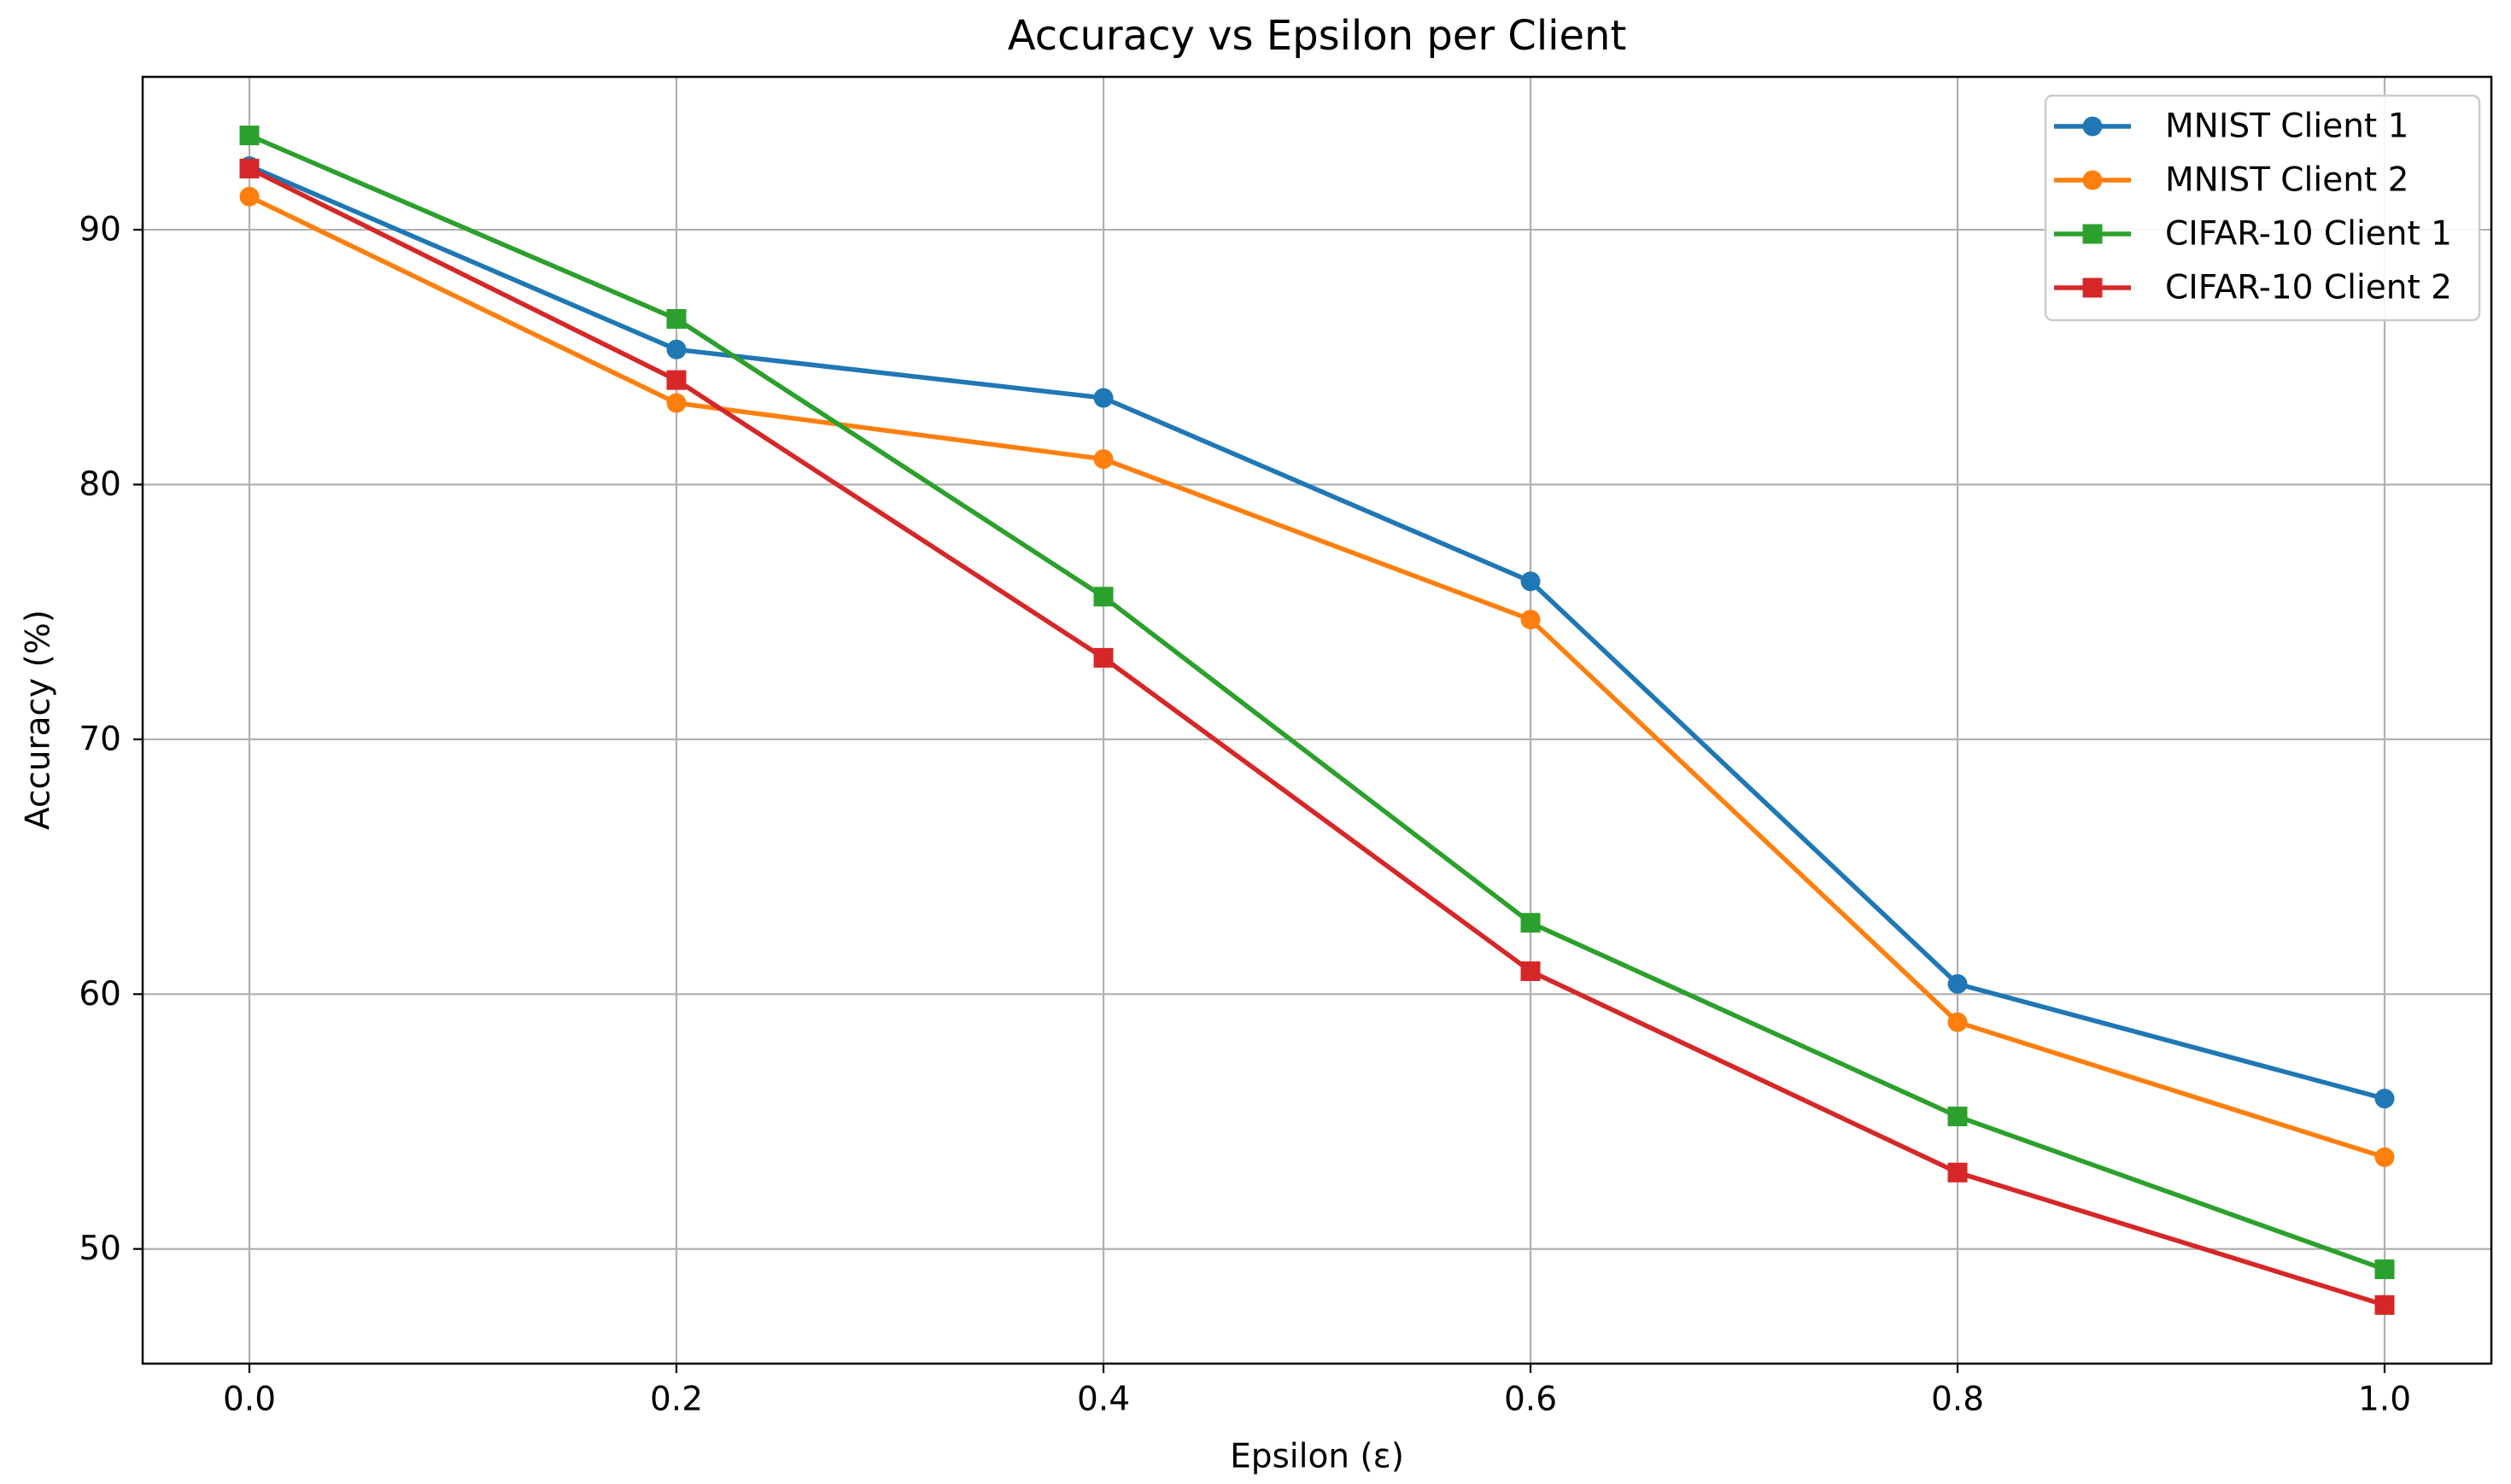  Describe the element at coordinates (100, 995) in the screenshot. I see `y-tick-label: 60` at that location.